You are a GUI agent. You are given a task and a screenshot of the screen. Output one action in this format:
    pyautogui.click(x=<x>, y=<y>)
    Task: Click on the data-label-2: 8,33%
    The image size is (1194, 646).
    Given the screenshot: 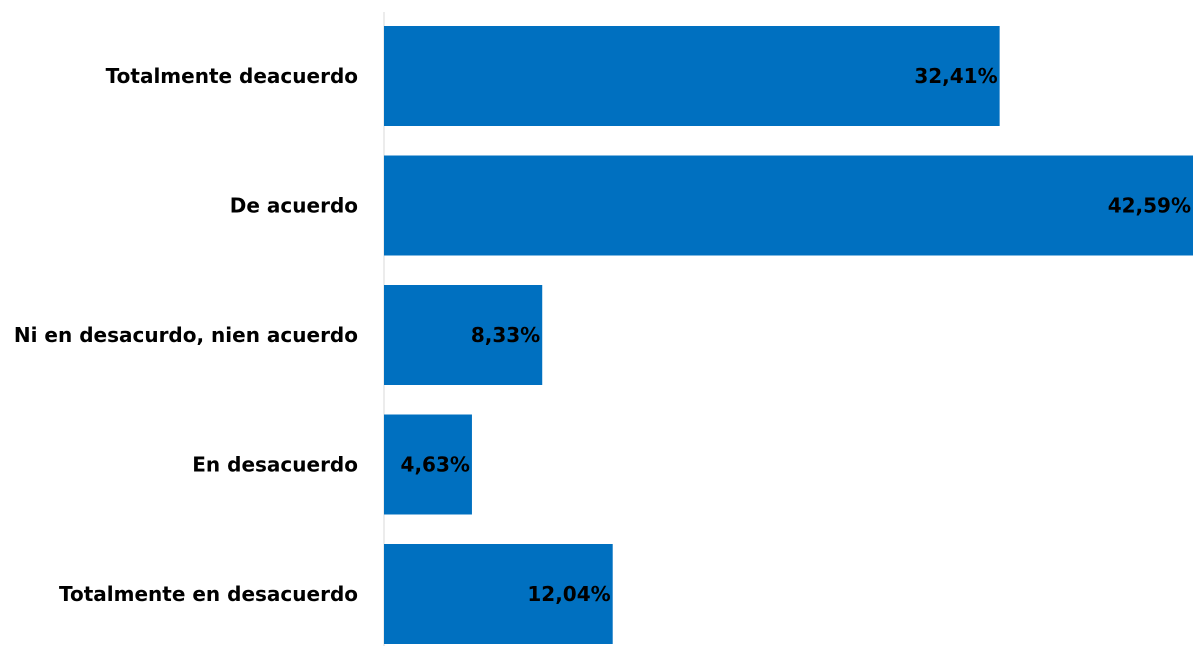 What is the action you would take?
    pyautogui.click(x=505, y=335)
    